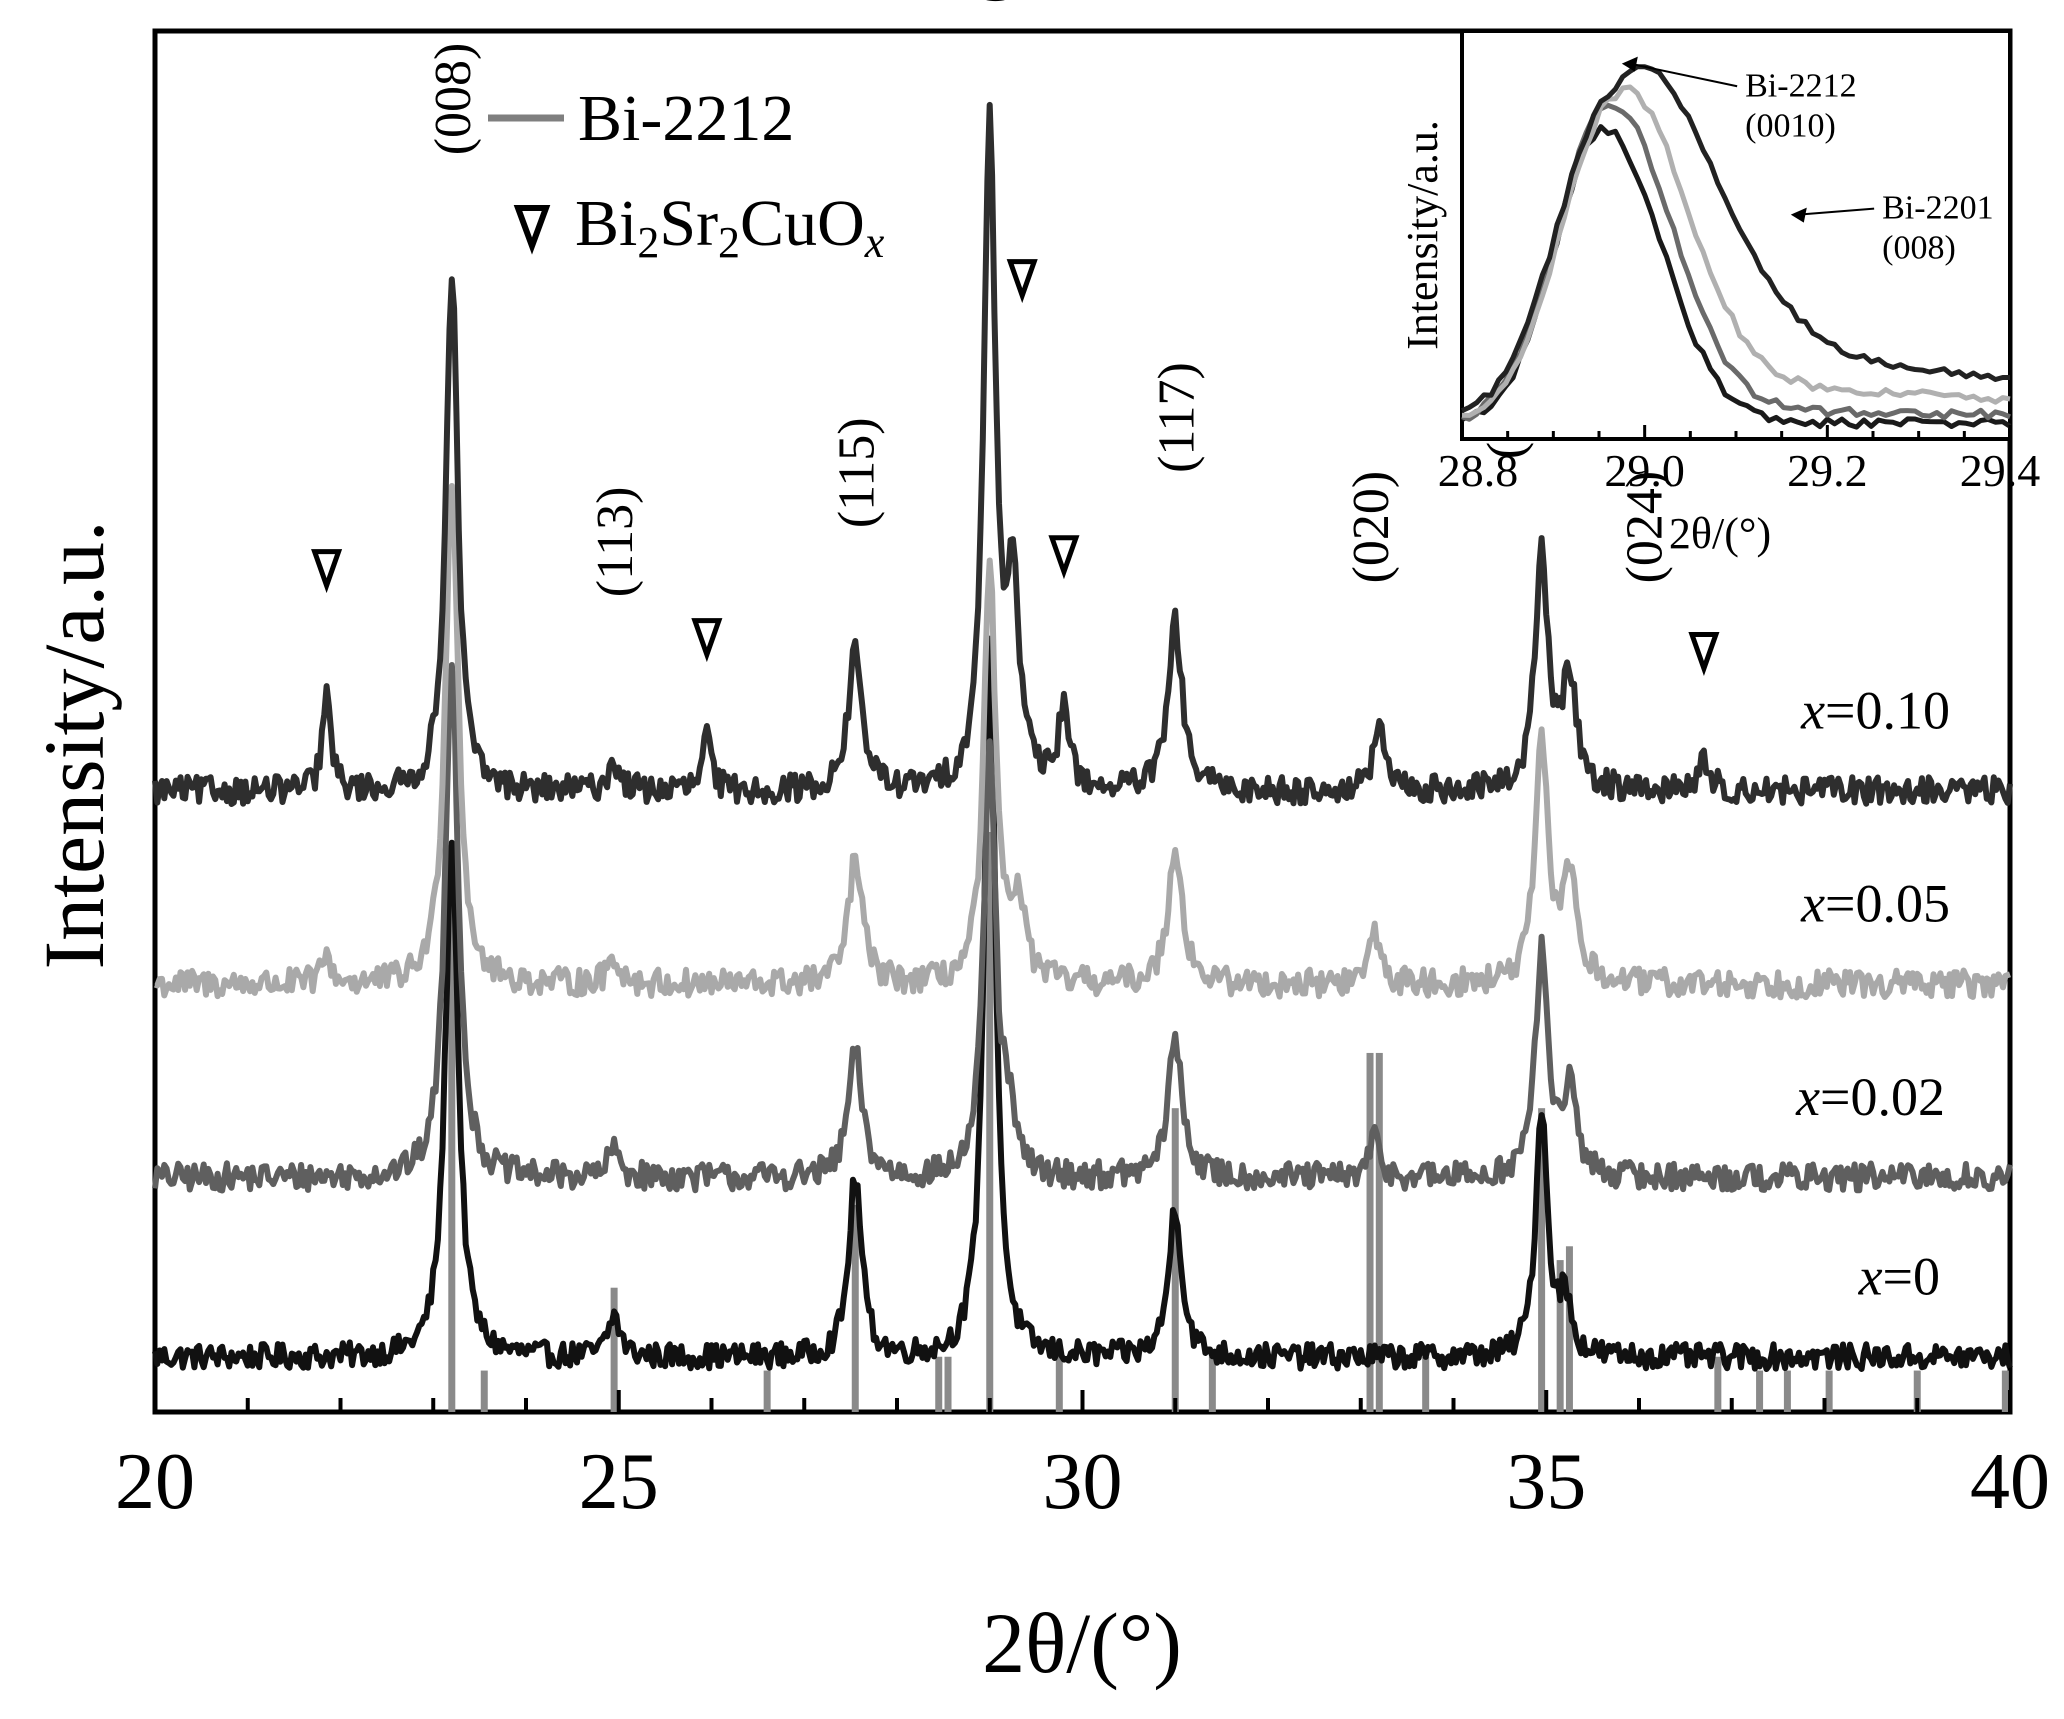  I want to click on inset-x-tick-label: 28.8, so click(1478, 470).